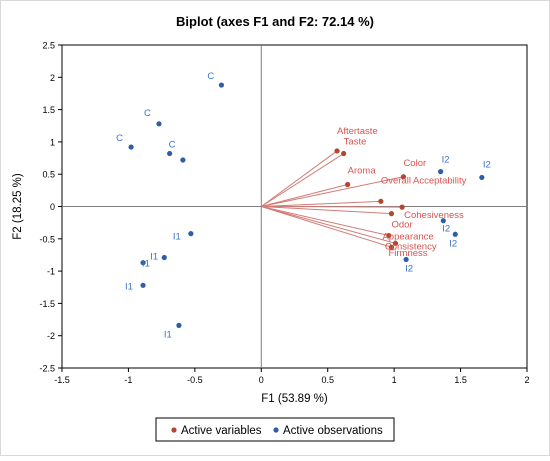 The image size is (550, 461). I want to click on variable-label: Consistency, so click(411, 247).